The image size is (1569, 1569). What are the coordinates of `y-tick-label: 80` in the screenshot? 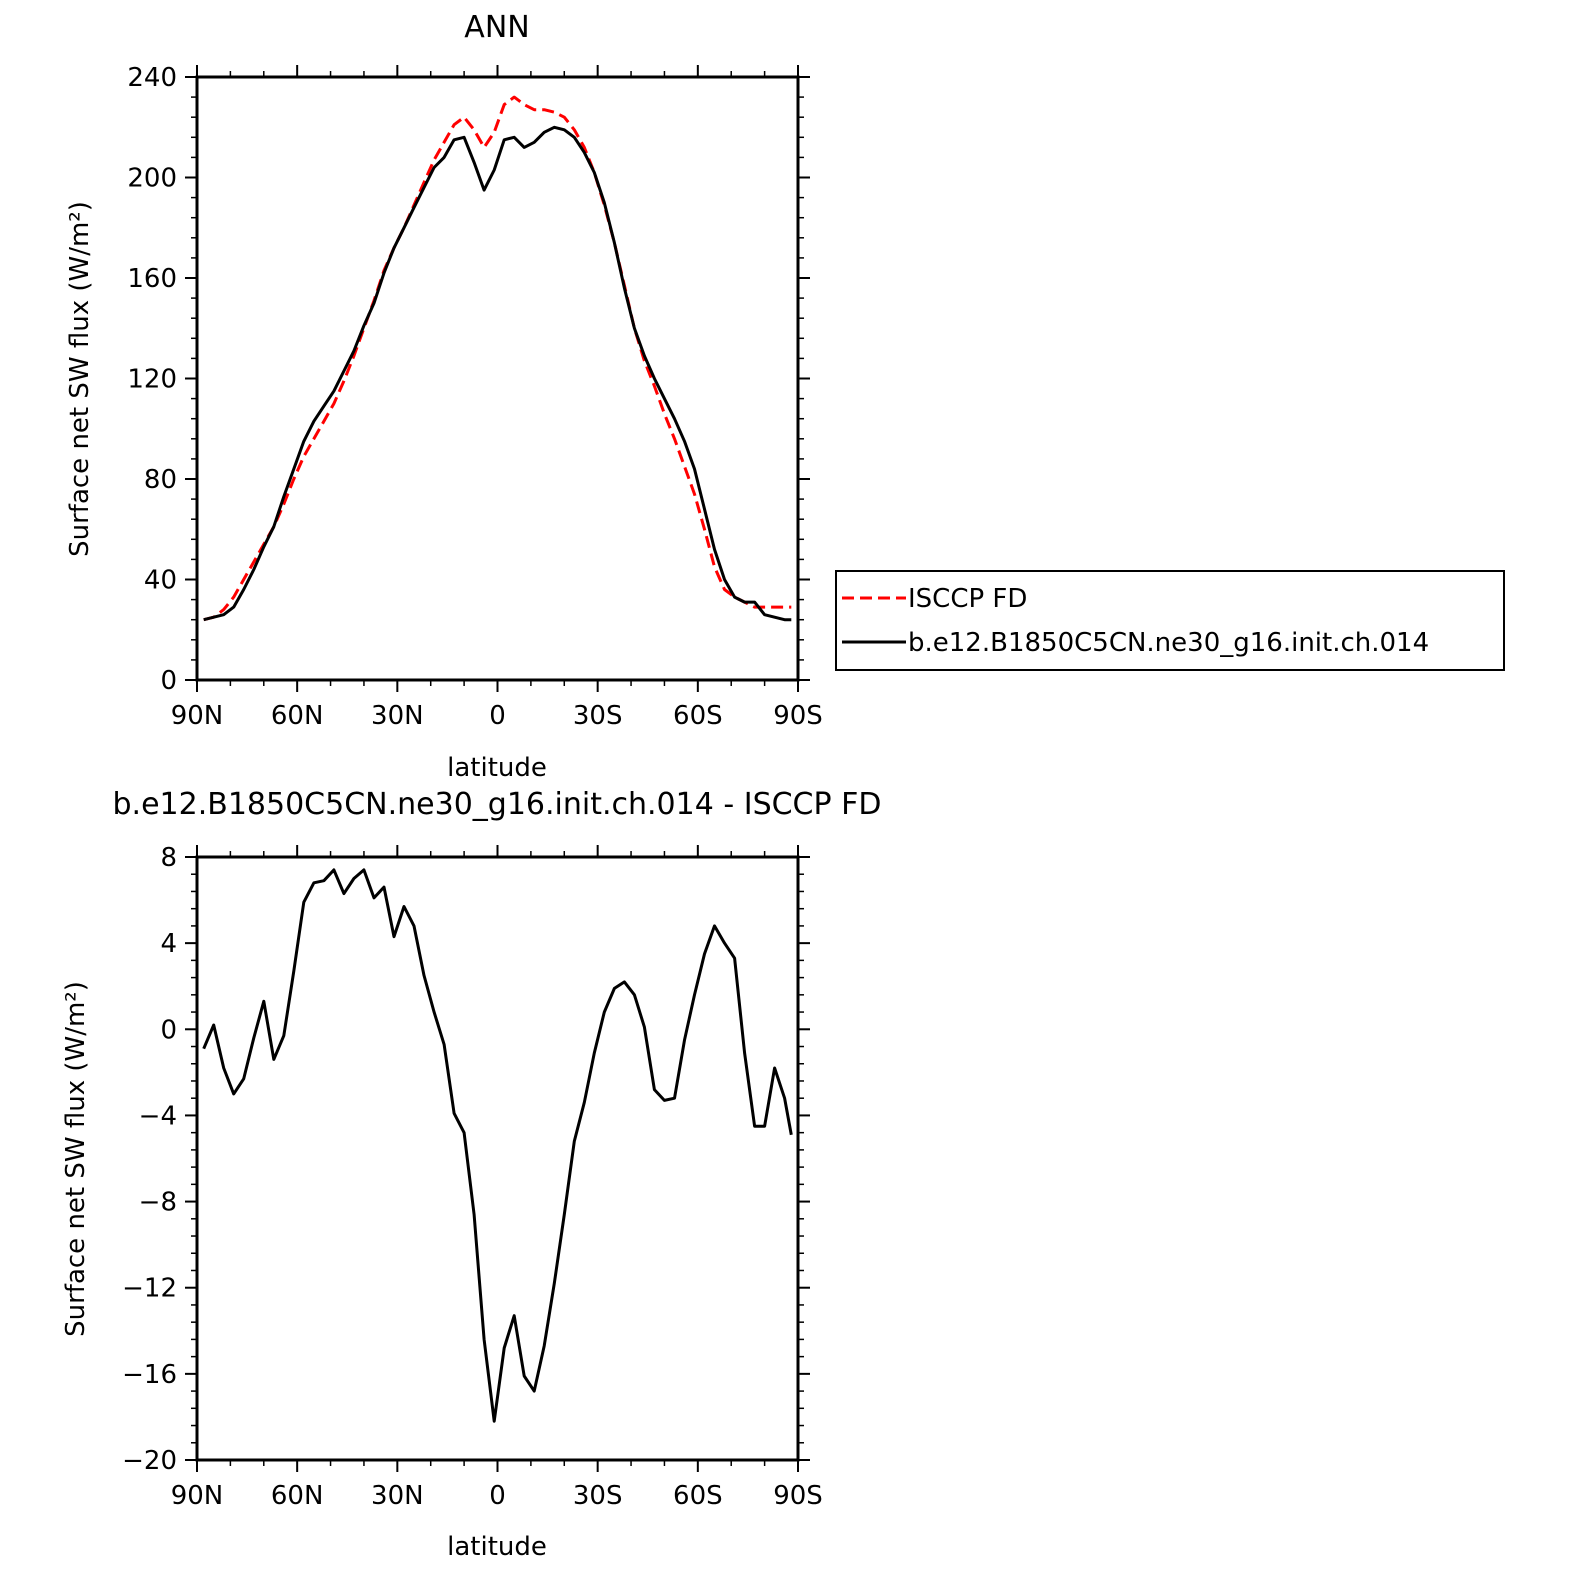 It's located at (160, 480).